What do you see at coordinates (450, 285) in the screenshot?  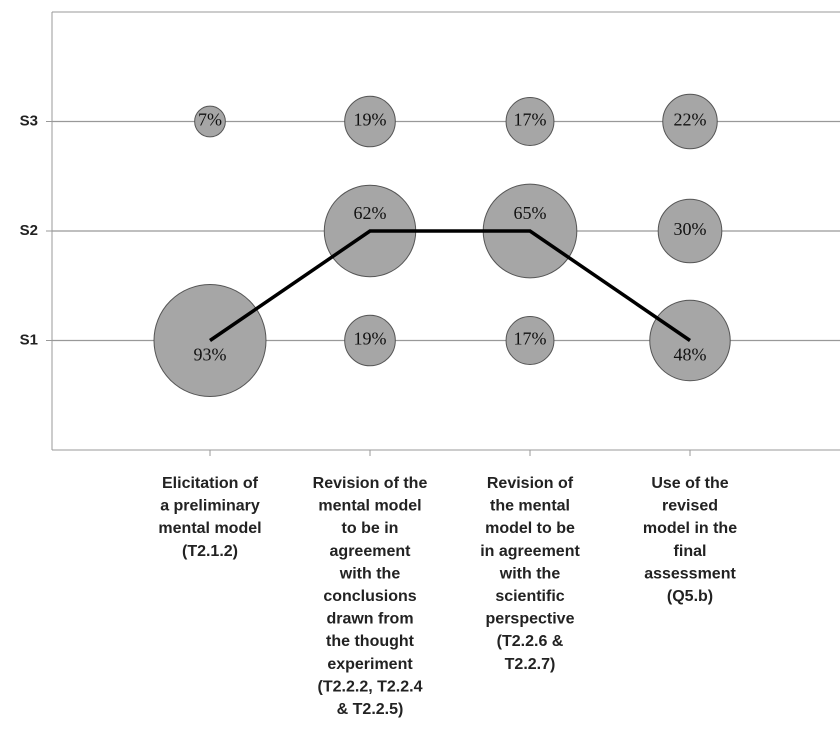 I see `mode-line` at bounding box center [450, 285].